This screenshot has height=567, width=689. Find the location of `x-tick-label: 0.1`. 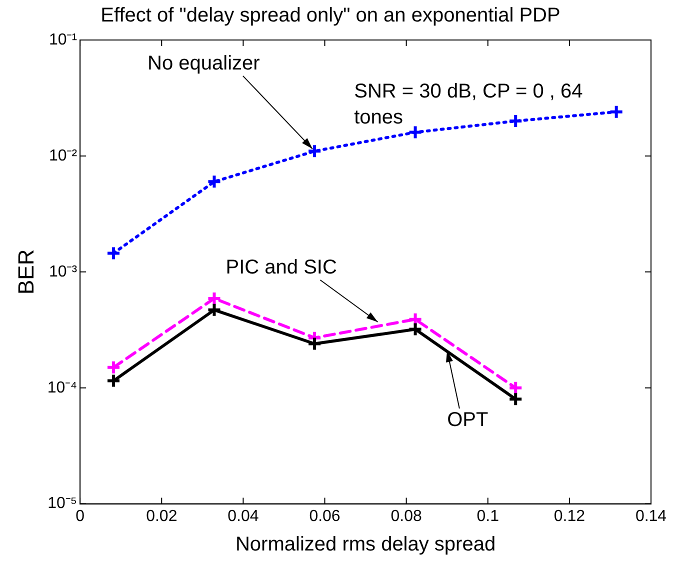

x-tick-label: 0.1 is located at coordinates (488, 516).